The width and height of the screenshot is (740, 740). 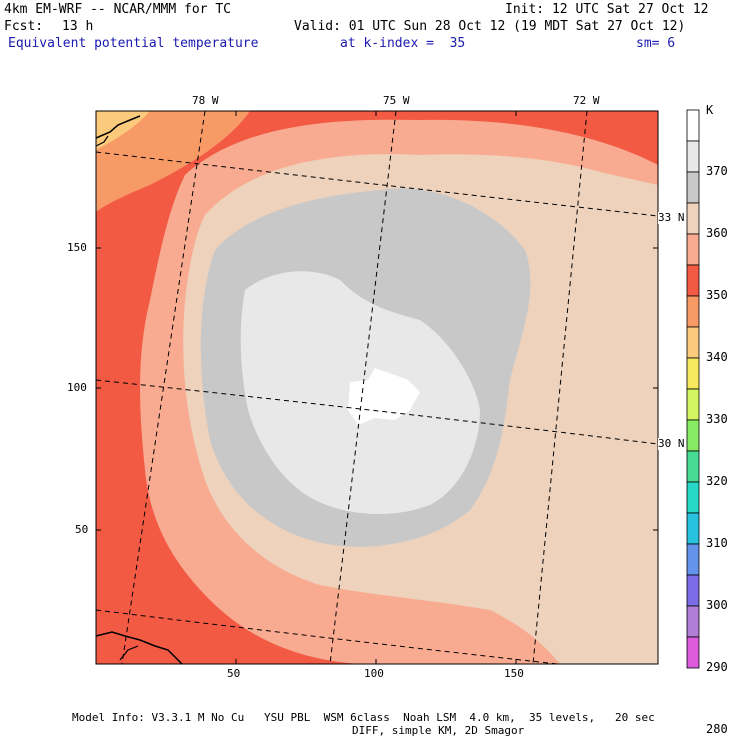 I want to click on model-title: 4km EM-WRF -- NCAR/MMM for TC, so click(x=117, y=9).